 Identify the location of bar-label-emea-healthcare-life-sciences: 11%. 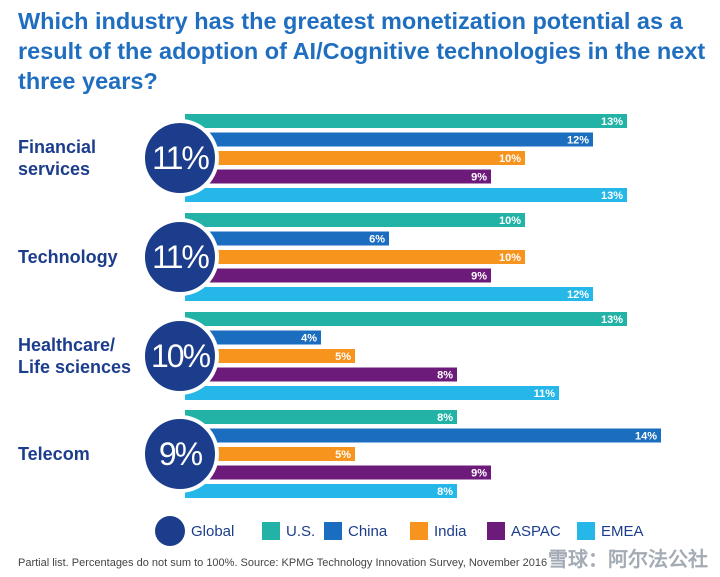
(545, 394).